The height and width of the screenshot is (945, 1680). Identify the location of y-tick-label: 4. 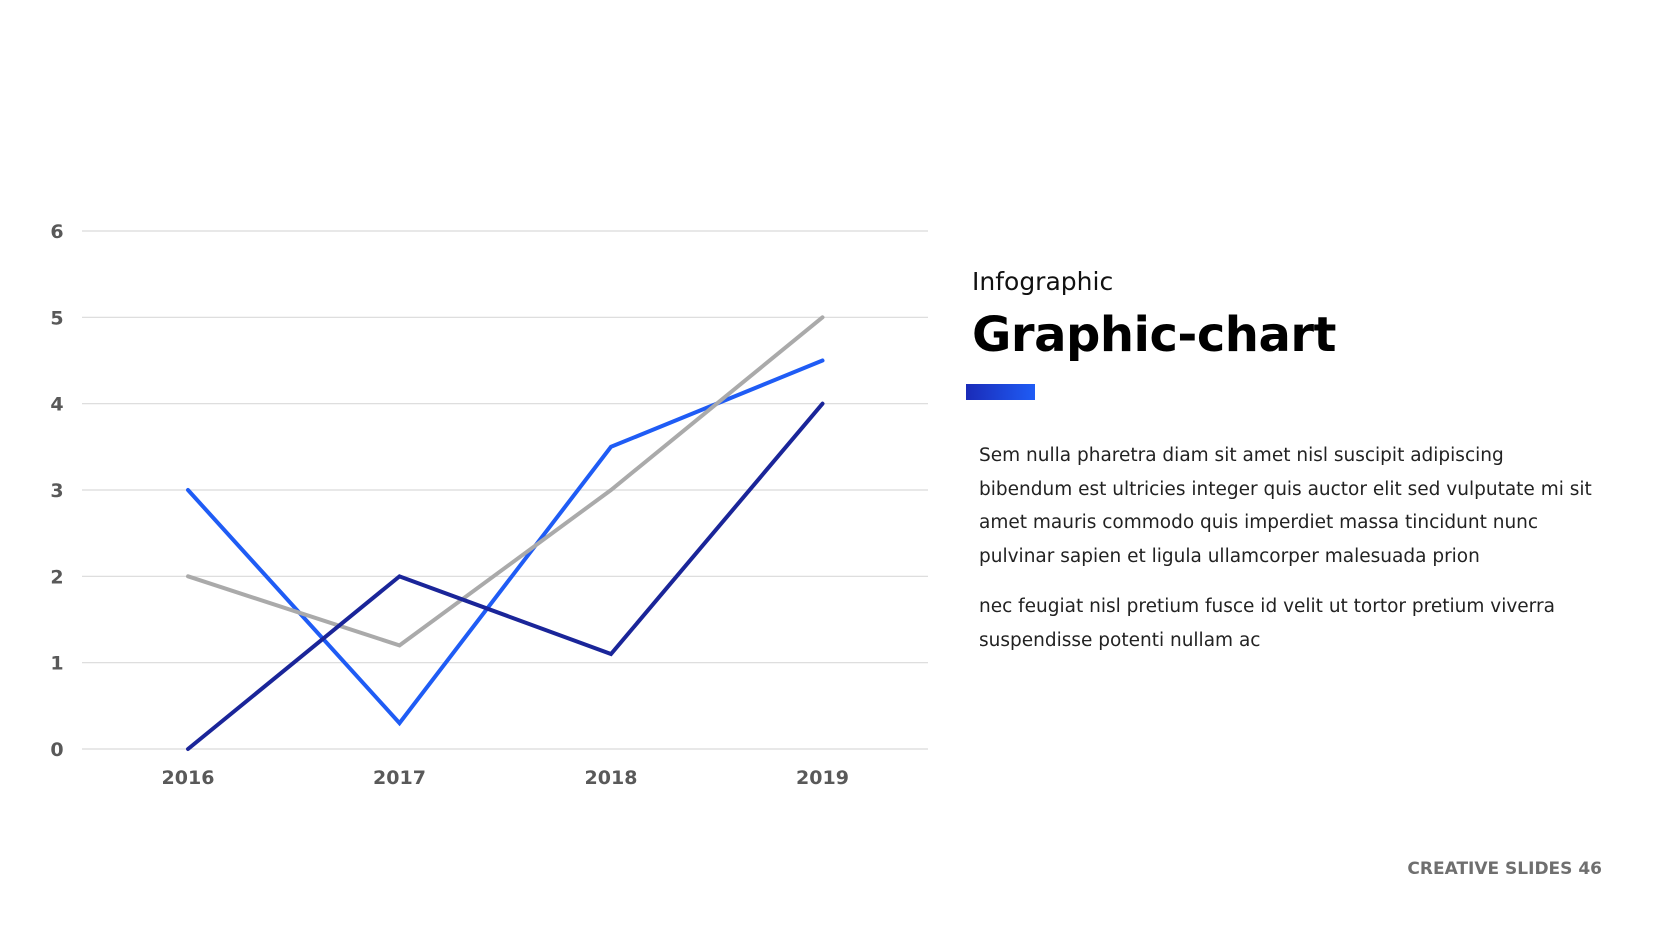
(56, 405).